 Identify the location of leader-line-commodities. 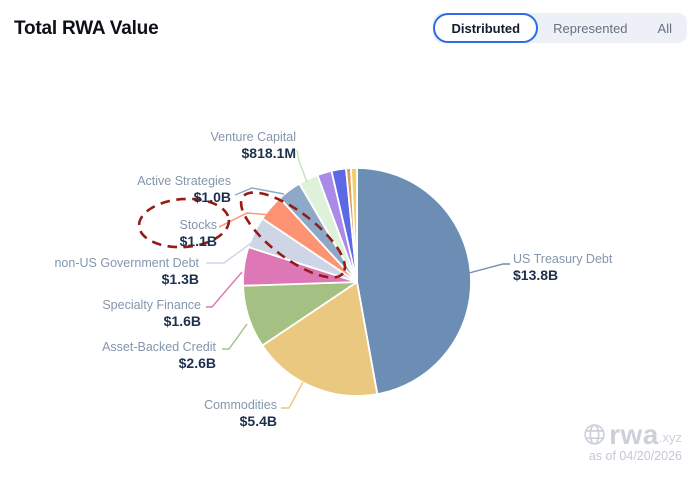
(292, 395).